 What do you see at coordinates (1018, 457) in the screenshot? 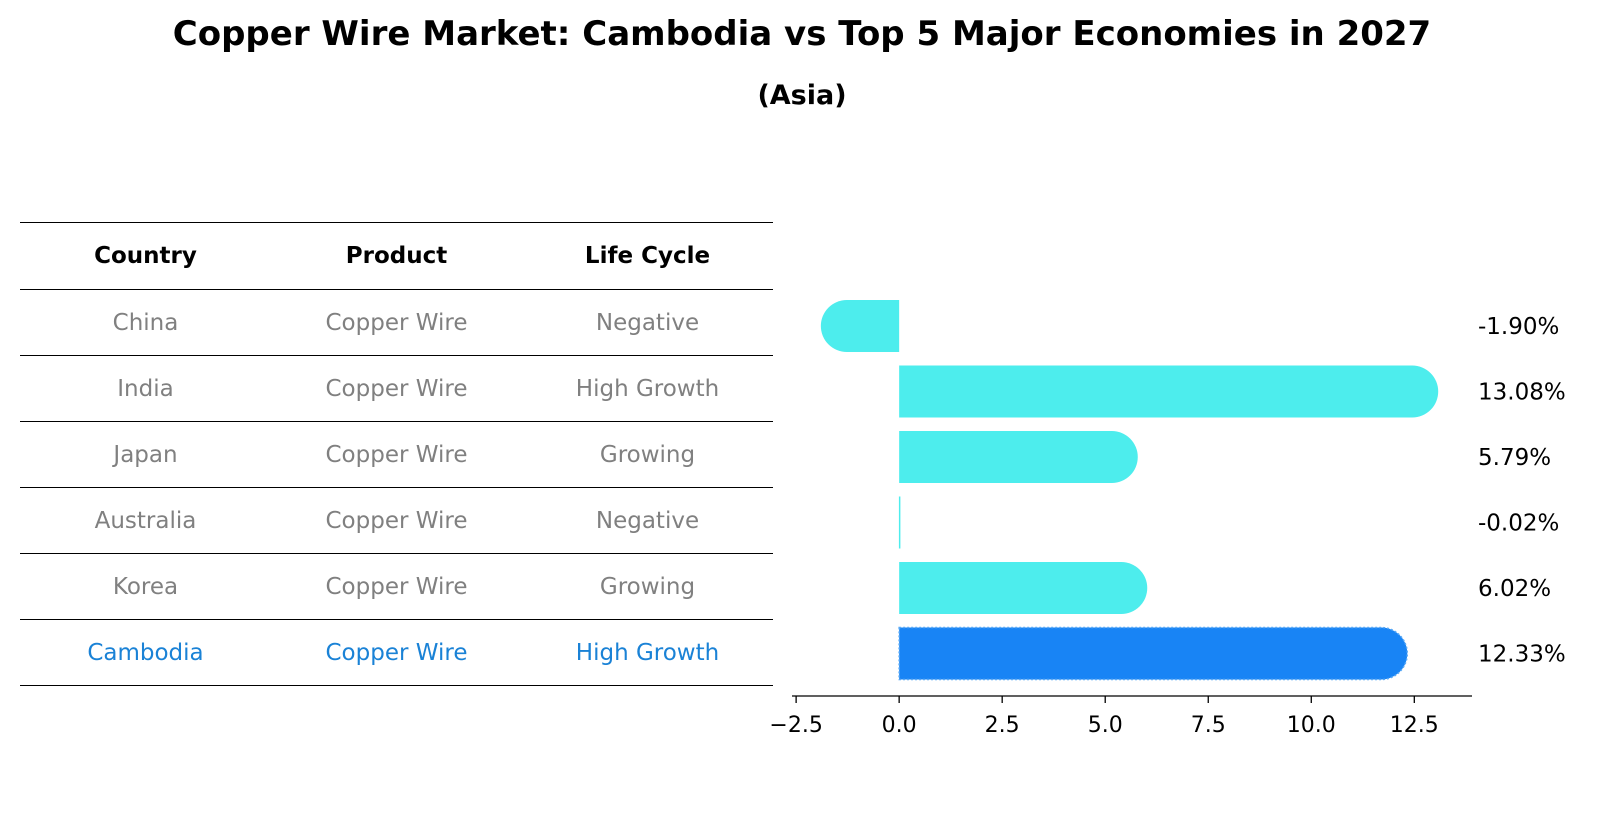
I see `bar-japan` at bounding box center [1018, 457].